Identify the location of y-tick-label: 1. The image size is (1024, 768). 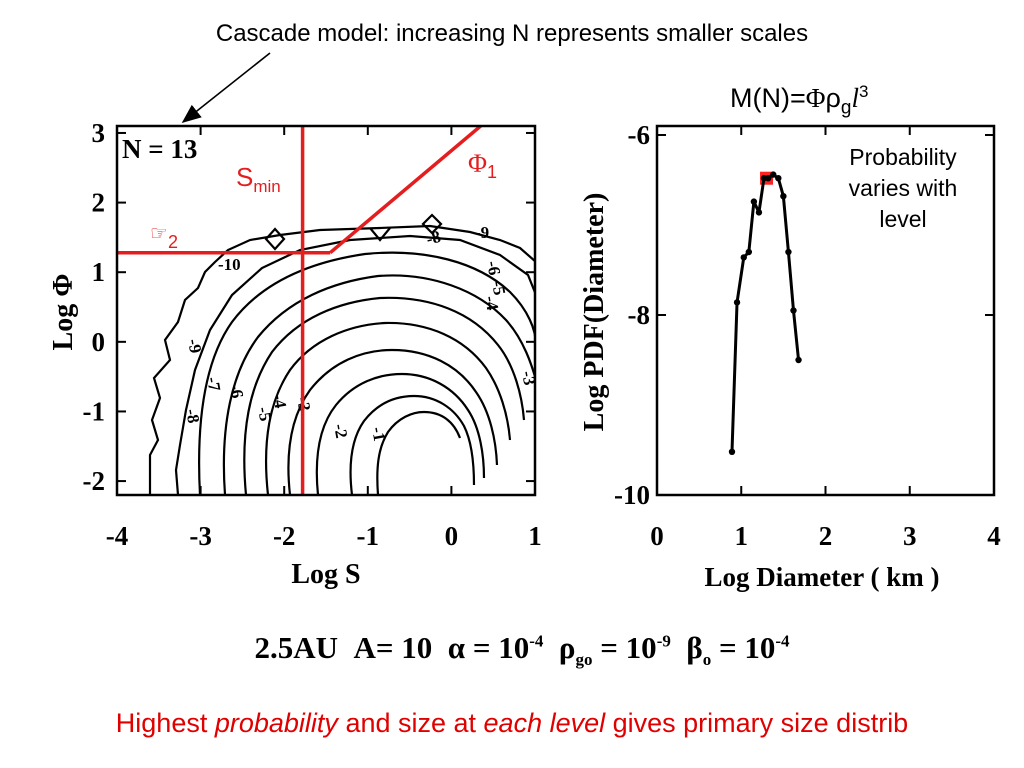
(99, 272).